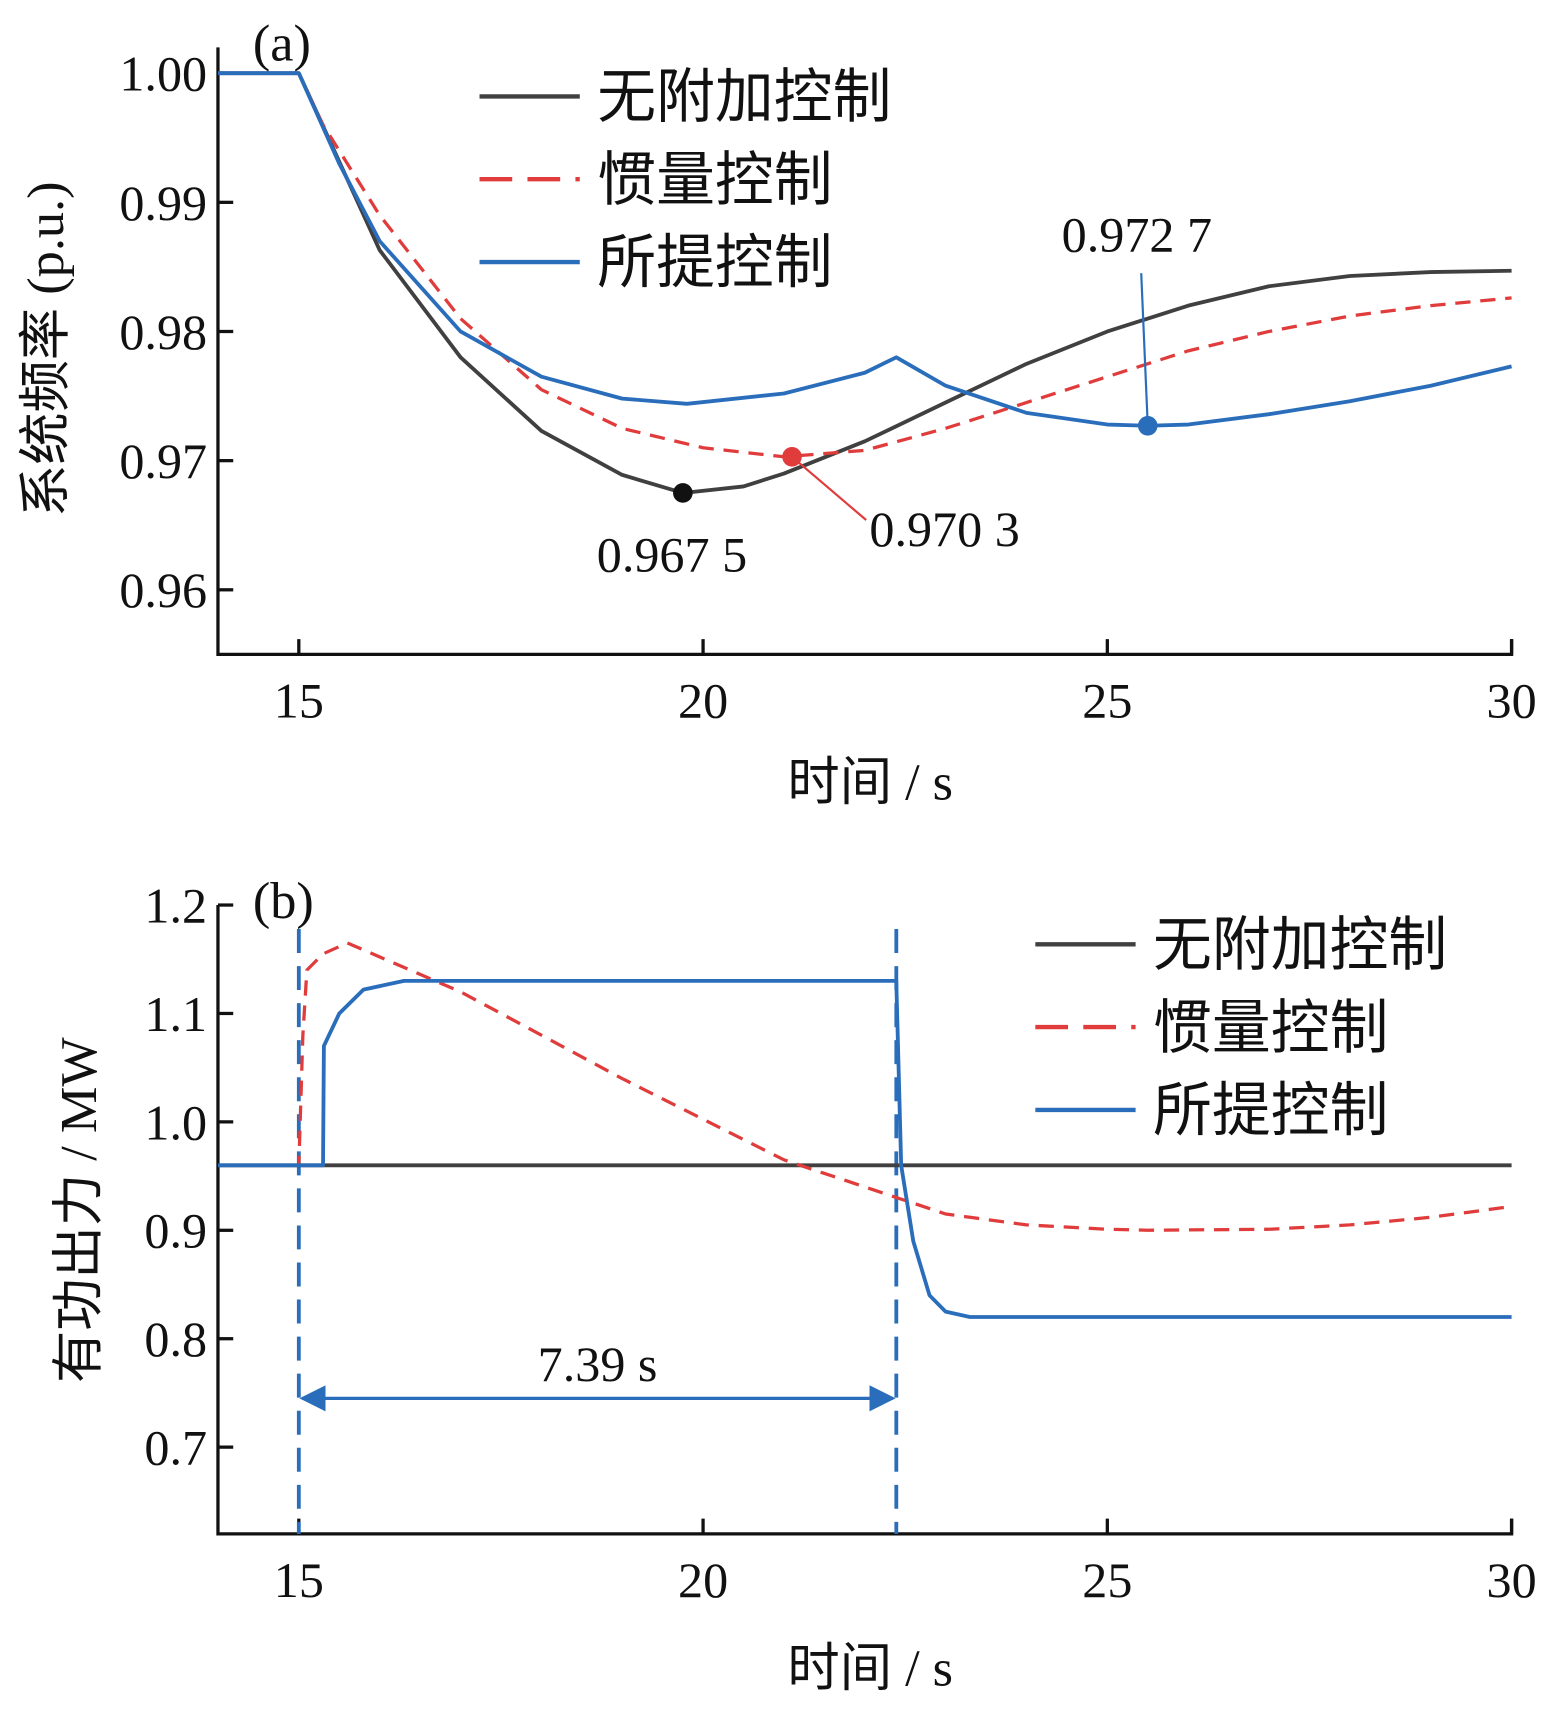  What do you see at coordinates (175, 1448) in the screenshot?
I see `y-tick-label: 0.7` at bounding box center [175, 1448].